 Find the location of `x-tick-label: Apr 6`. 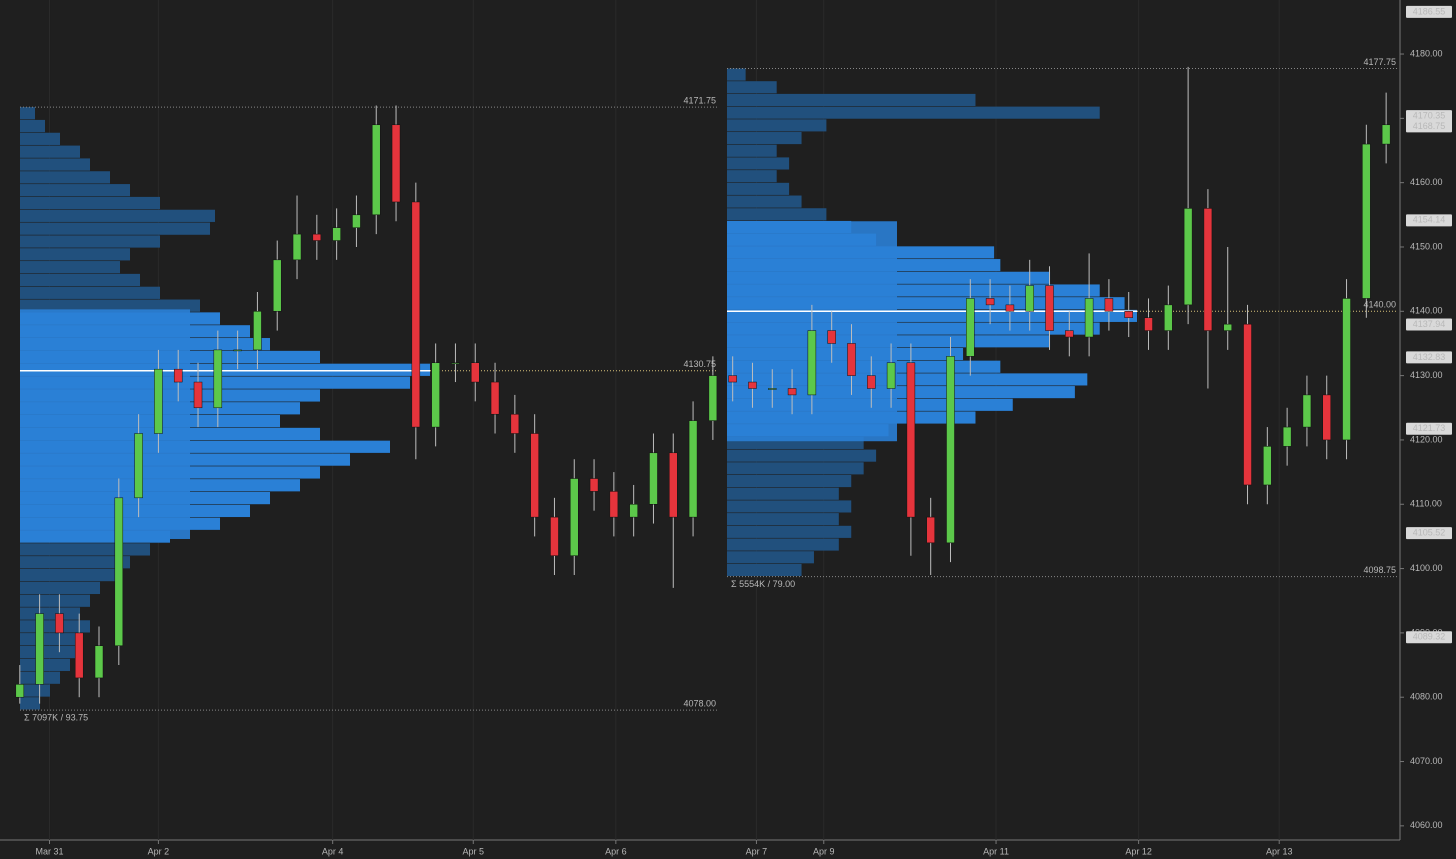

x-tick-label: Apr 6 is located at coordinates (616, 851).